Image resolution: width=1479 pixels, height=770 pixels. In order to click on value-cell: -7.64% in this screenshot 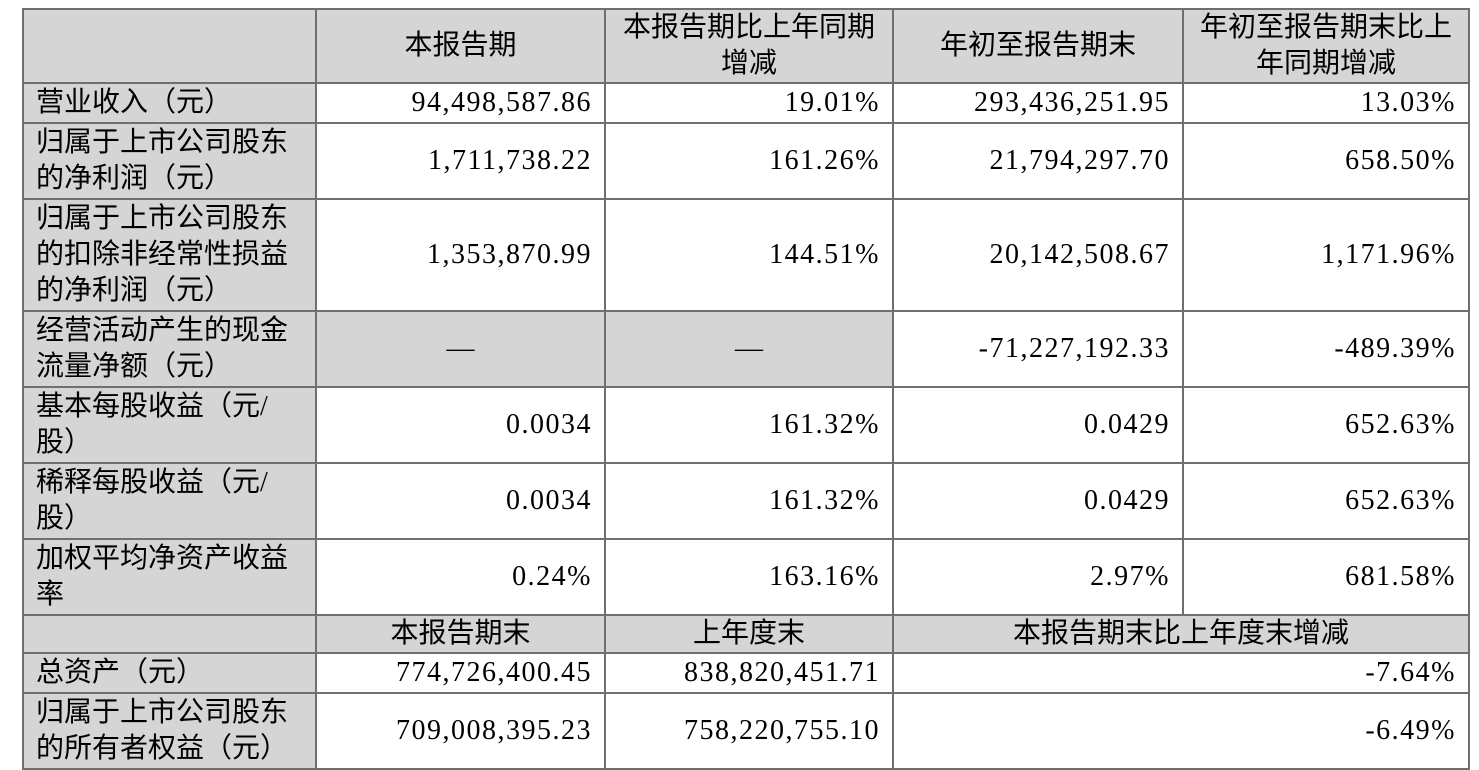, I will do `click(1181, 673)`.